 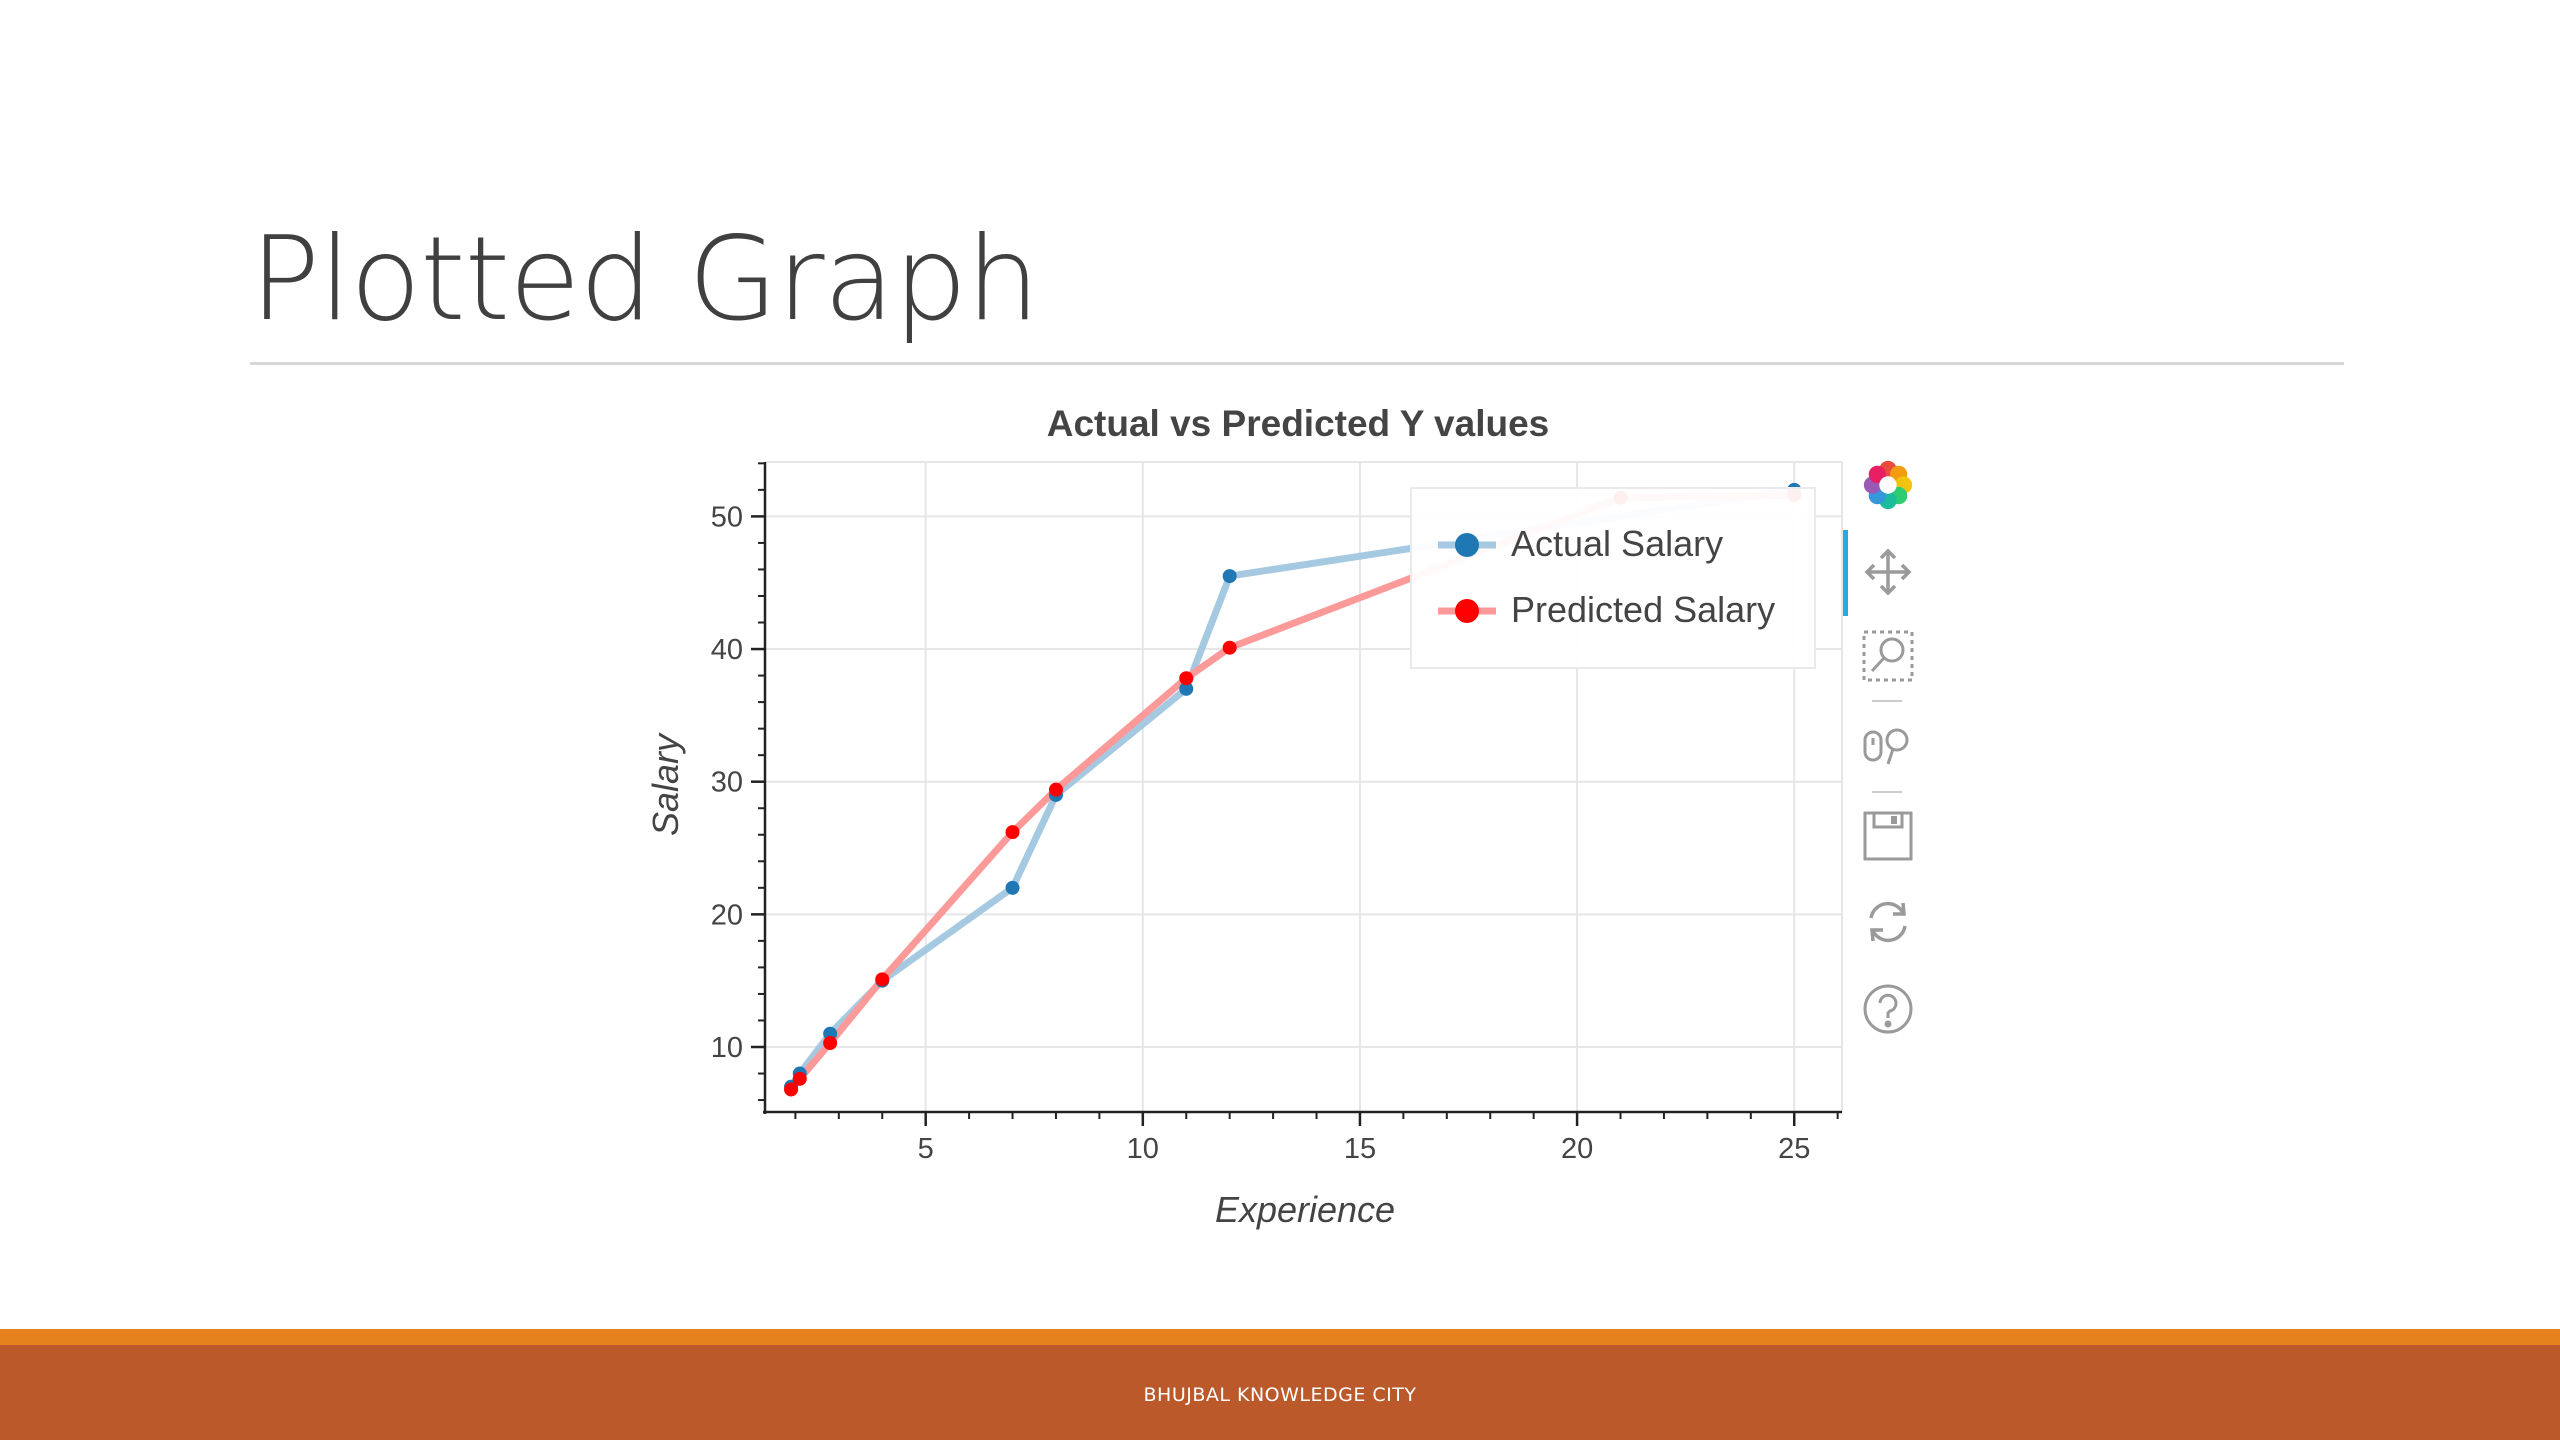 I want to click on box-zoom-icon, so click(x=1888, y=656).